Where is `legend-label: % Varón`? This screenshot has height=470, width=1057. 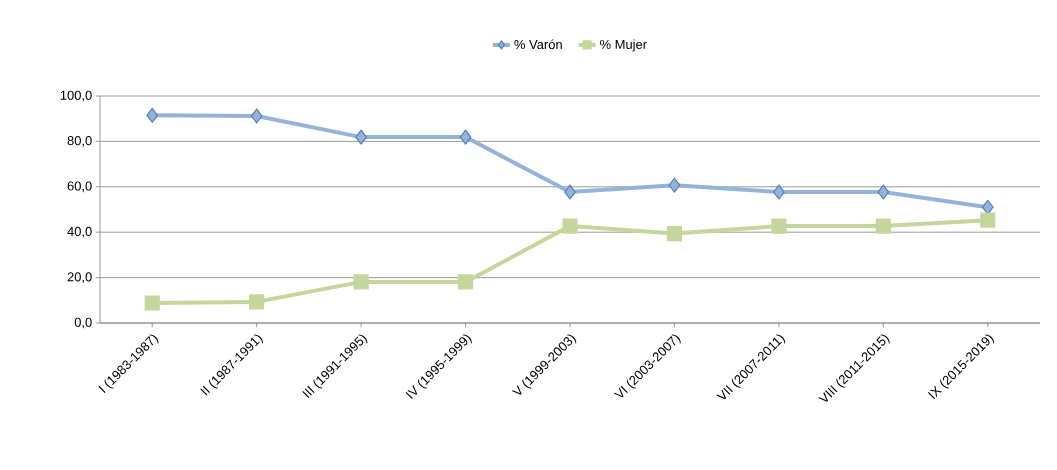
legend-label: % Varón is located at coordinates (538, 44).